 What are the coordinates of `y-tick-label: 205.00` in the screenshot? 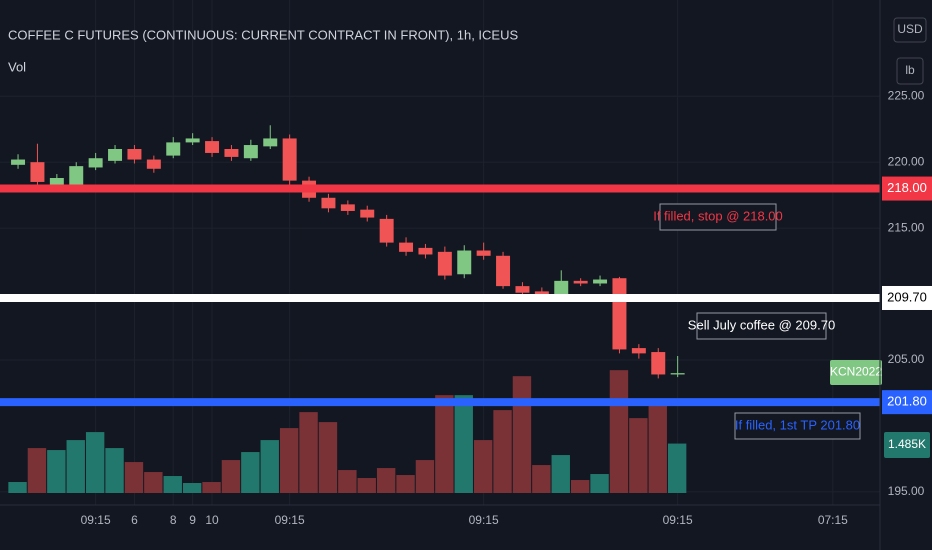 It's located at (906, 359).